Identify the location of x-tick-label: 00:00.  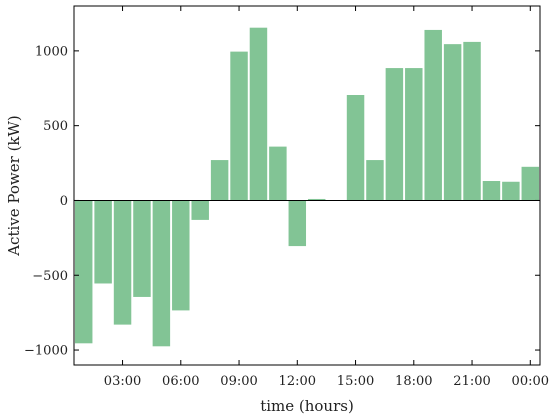
(530, 381).